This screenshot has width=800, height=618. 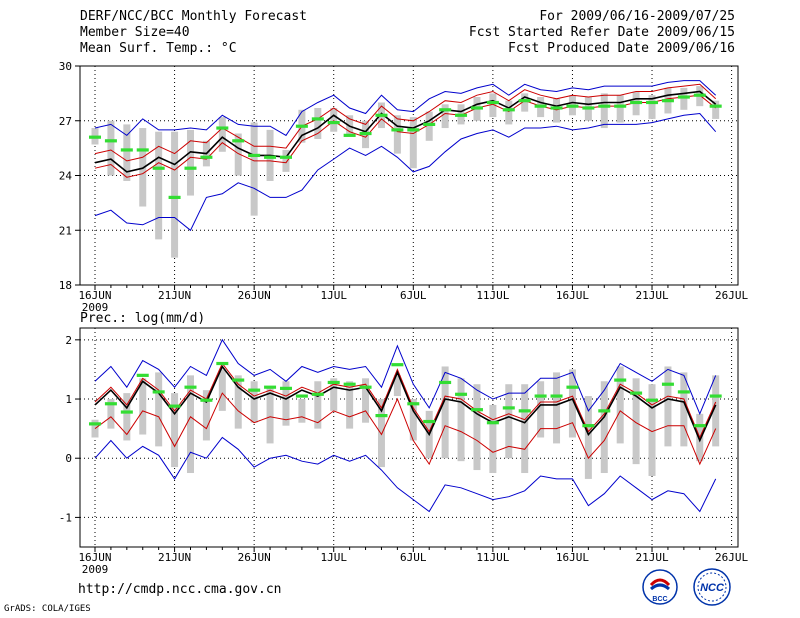 I want to click on prec-x-tick-label: 26JUN, so click(x=254, y=557).